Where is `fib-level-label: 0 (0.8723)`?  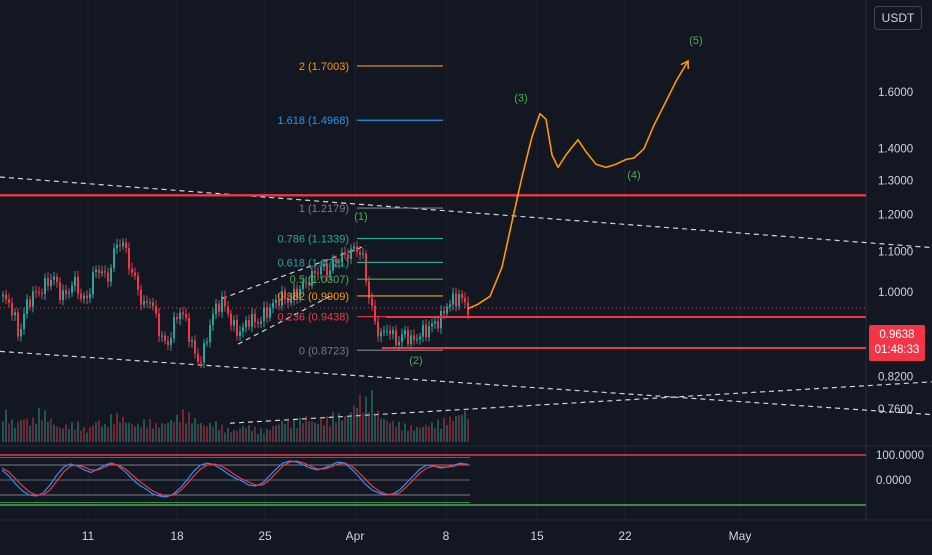
fib-level-label: 0 (0.8723) is located at coordinates (324, 351).